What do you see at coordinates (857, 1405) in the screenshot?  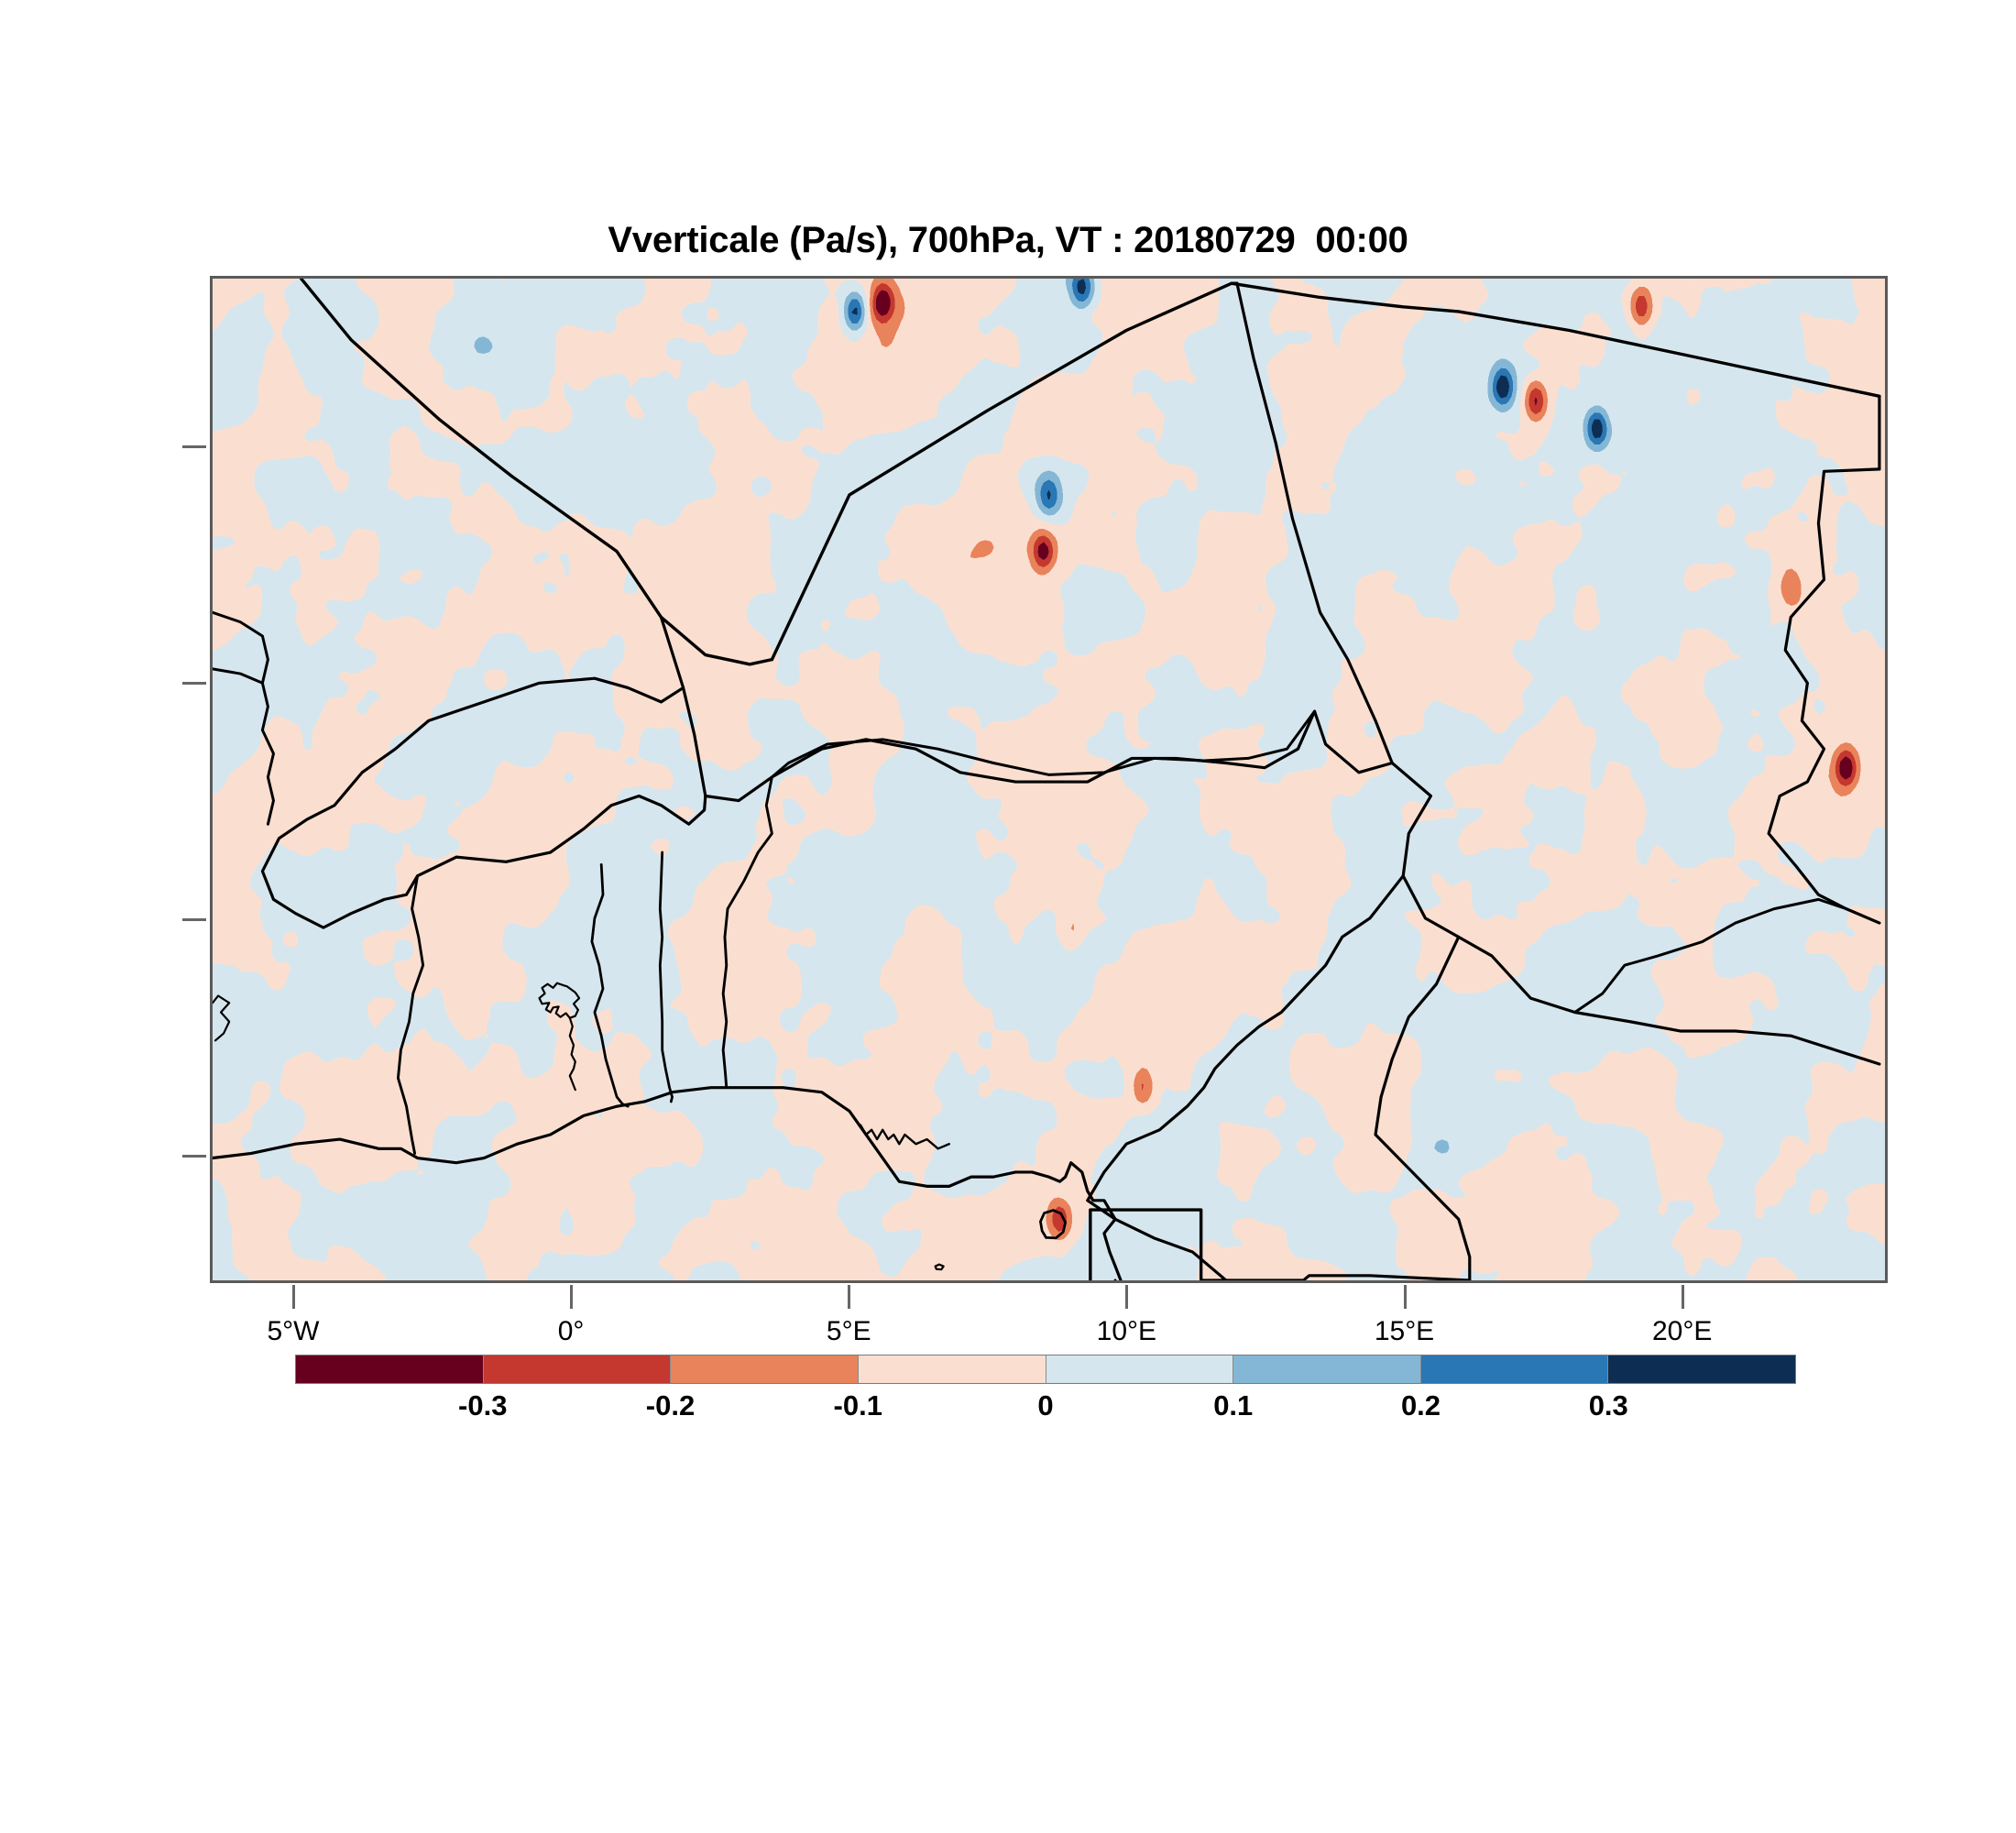 I see `colorbar-tick-label: -0.1` at bounding box center [857, 1405].